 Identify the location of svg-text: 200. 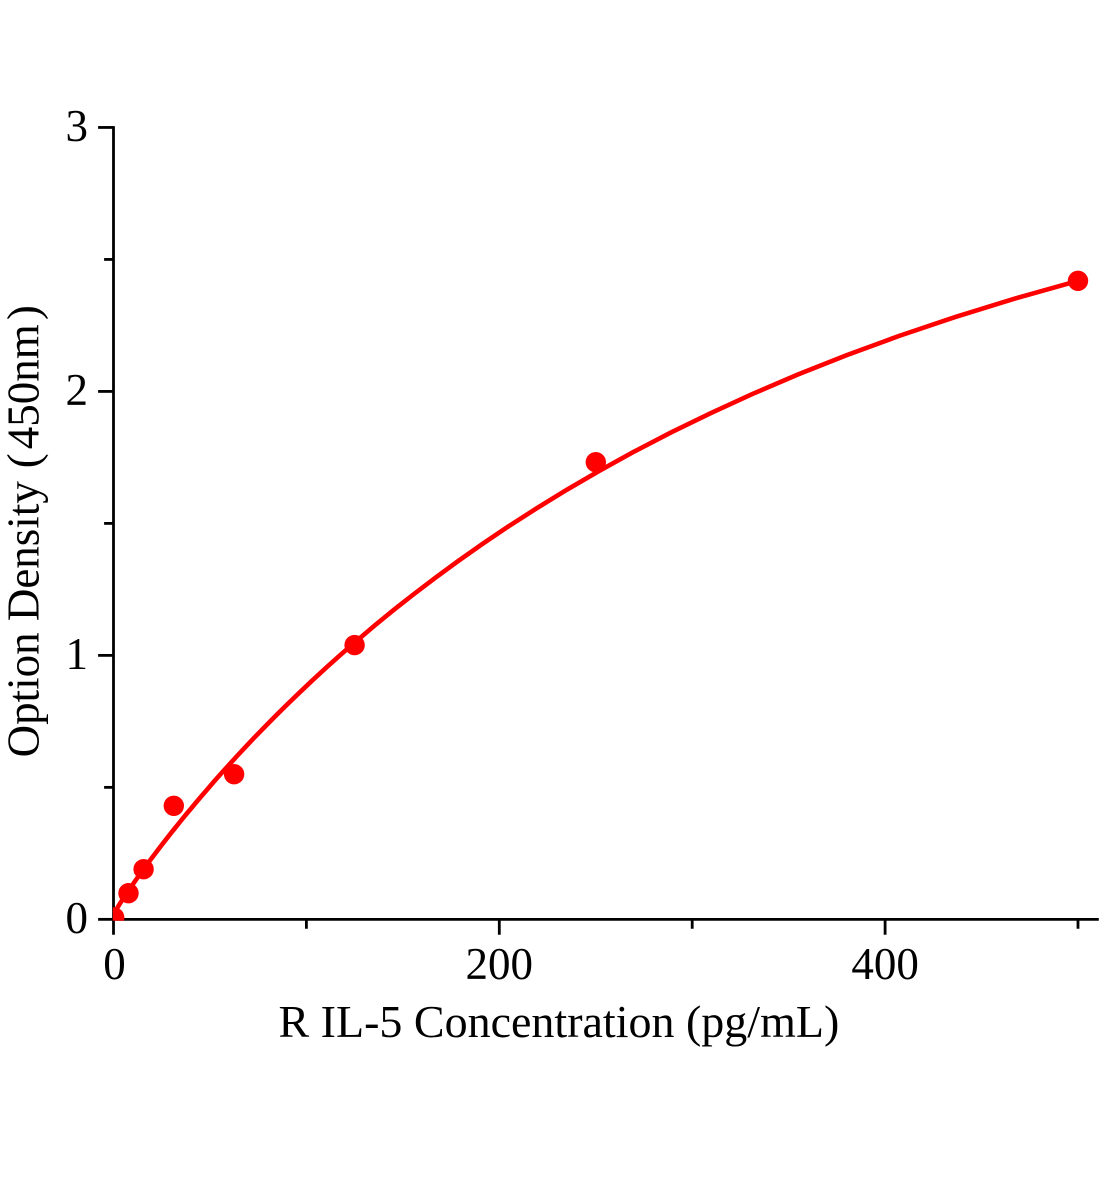
(500, 964).